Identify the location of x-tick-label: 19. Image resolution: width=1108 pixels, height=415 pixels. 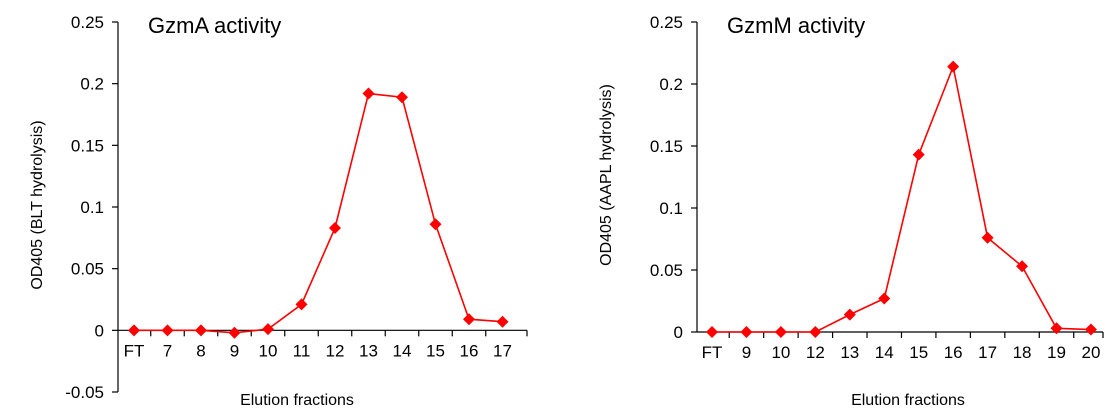
(1056, 352).